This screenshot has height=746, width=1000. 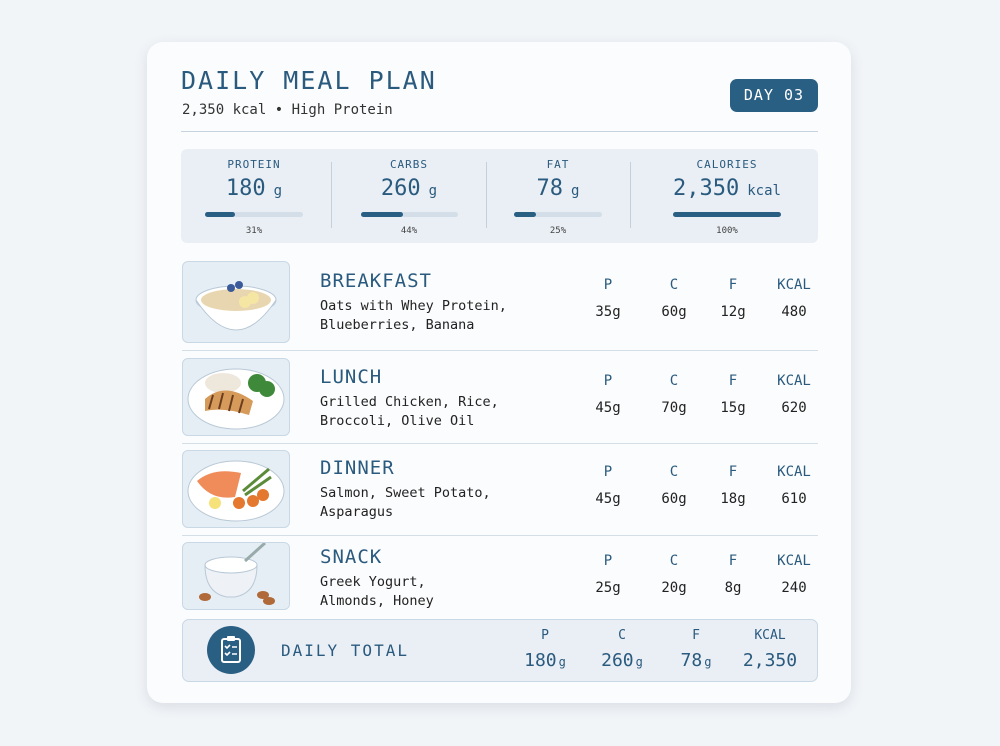 What do you see at coordinates (733, 312) in the screenshot?
I see `meal-value: 12g` at bounding box center [733, 312].